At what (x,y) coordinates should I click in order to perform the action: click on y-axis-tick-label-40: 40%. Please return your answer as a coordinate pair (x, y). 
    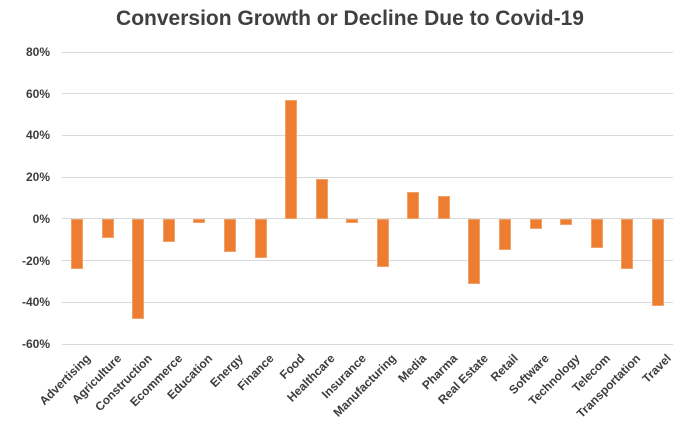
    Looking at the image, I should click on (37, 135).